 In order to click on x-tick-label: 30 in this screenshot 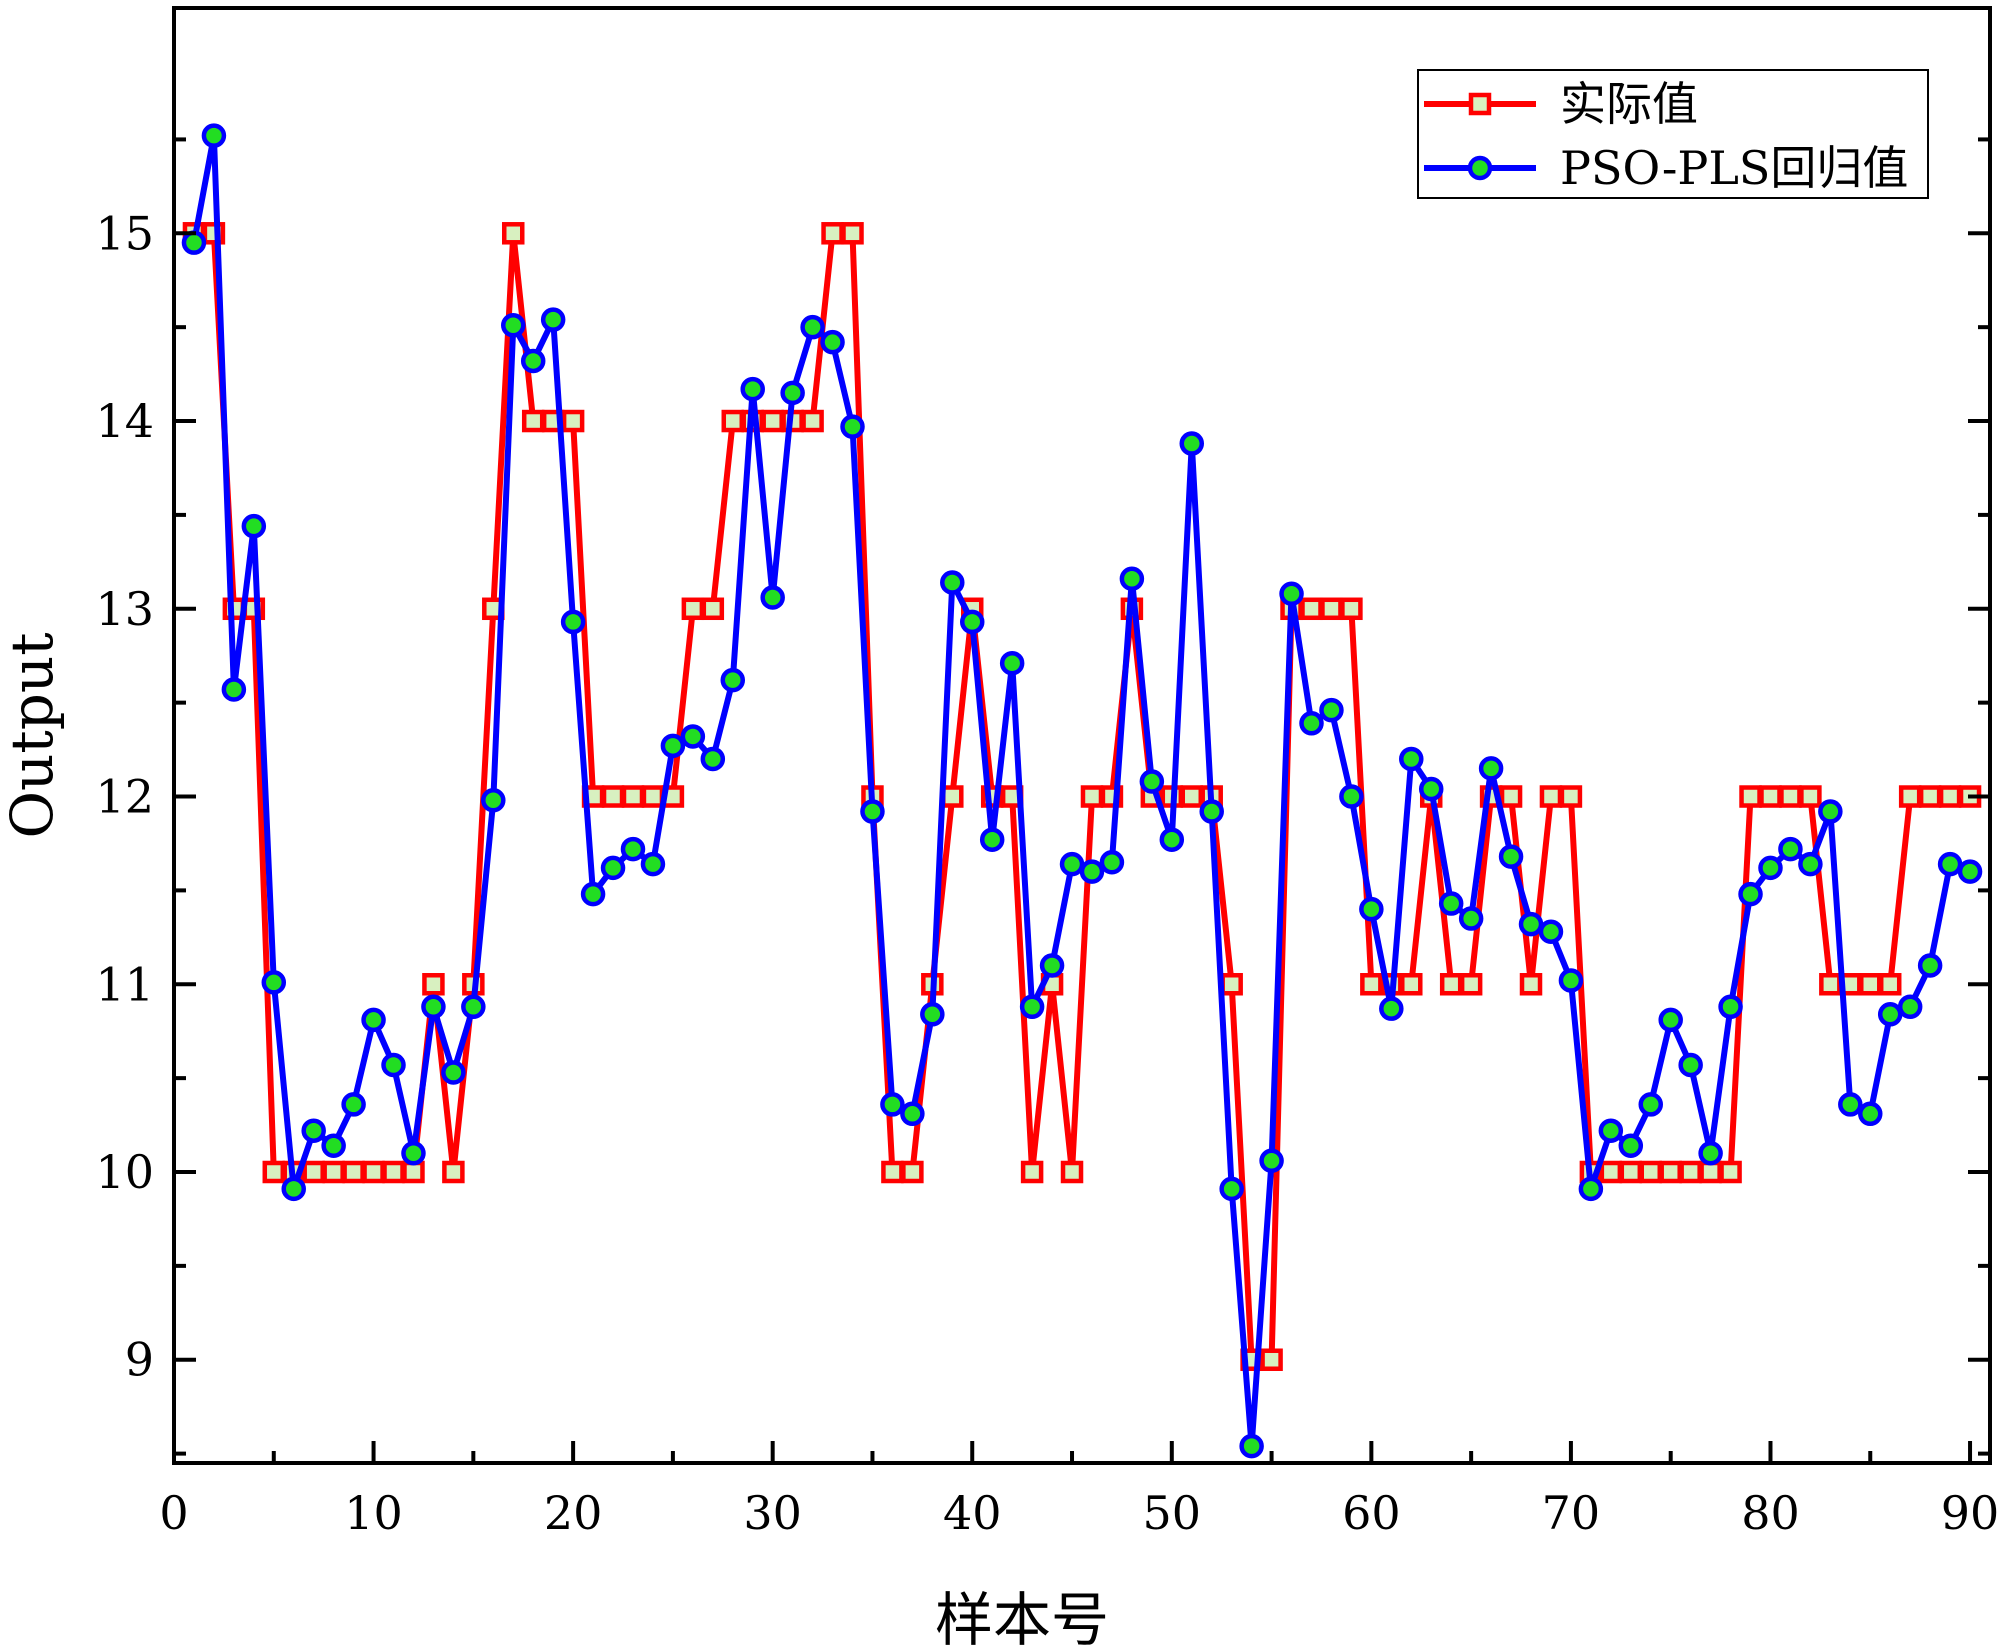, I will do `click(772, 1513)`.